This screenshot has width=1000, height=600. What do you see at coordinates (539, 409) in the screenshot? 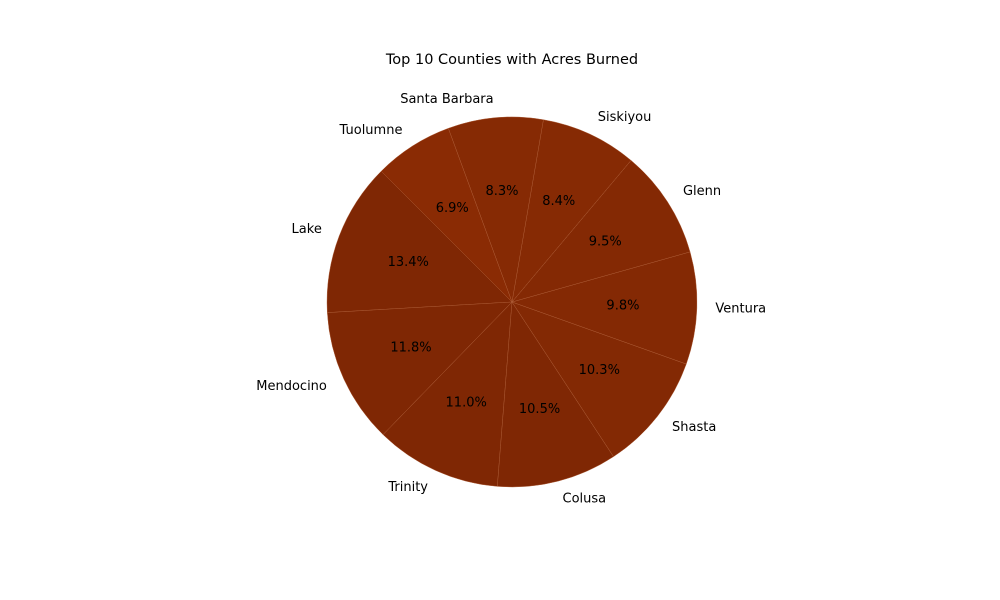
I see `slice-percent-colusa: 10.5%` at bounding box center [539, 409].